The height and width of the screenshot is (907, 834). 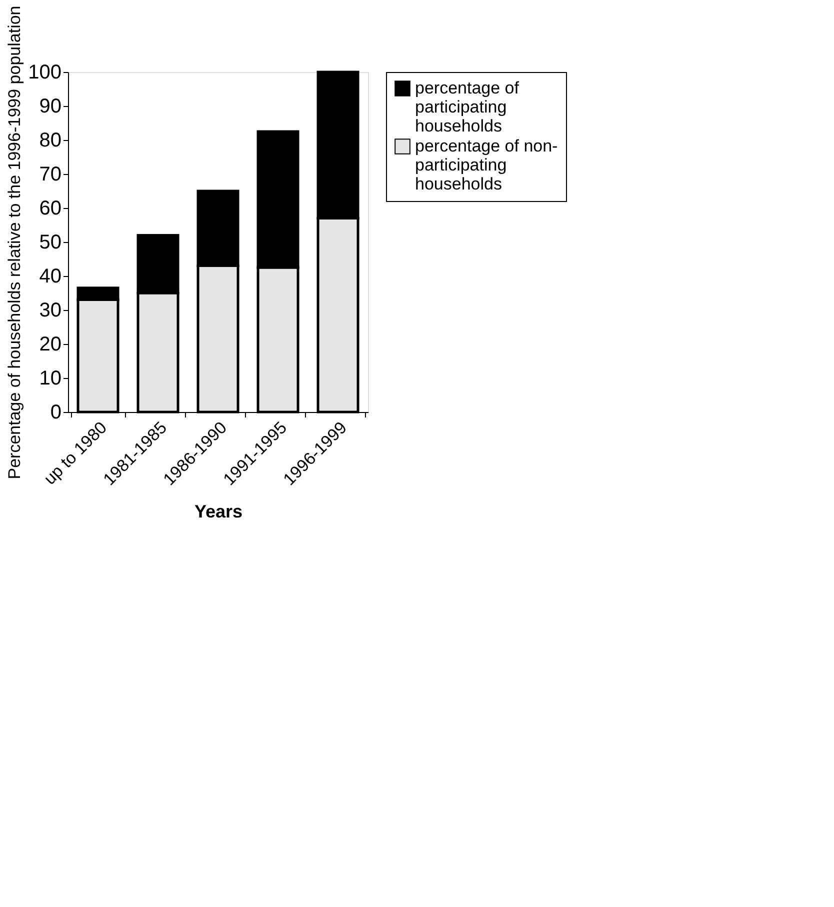 What do you see at coordinates (50, 107) in the screenshot?
I see `y-tick-label: 90` at bounding box center [50, 107].